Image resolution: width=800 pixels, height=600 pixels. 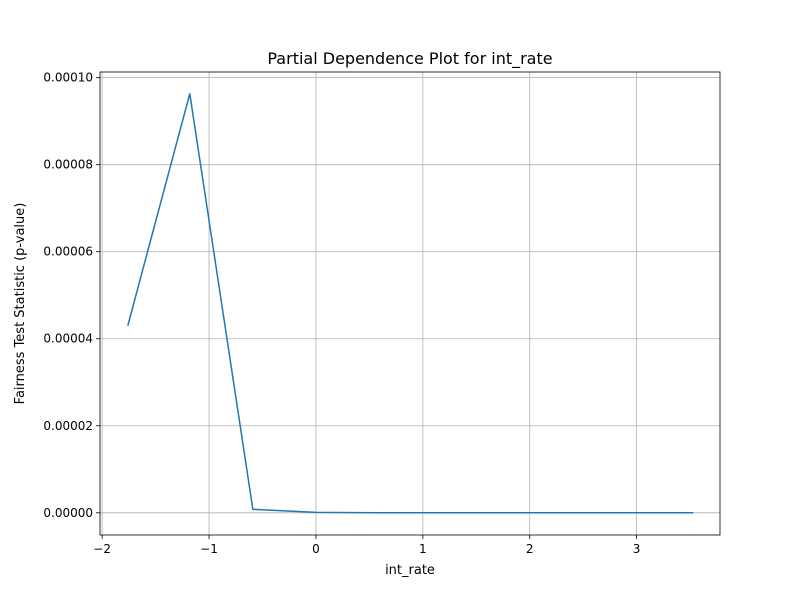 What do you see at coordinates (68, 513) in the screenshot?
I see `y-tick-label: 0.00000` at bounding box center [68, 513].